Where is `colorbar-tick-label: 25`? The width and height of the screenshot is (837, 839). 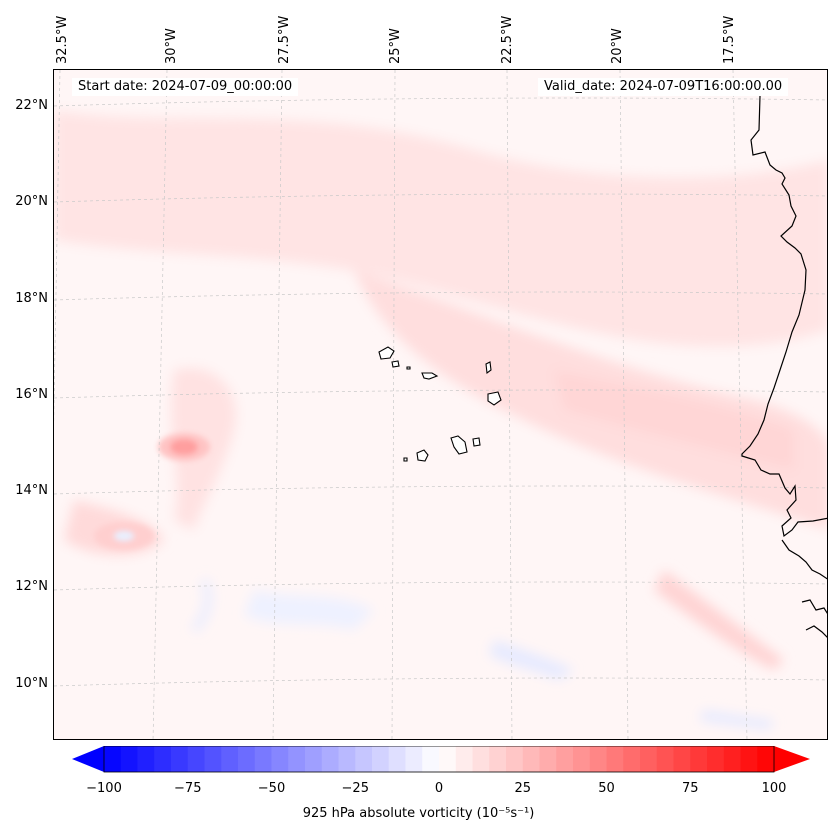 colorbar-tick-label: 25 is located at coordinates (523, 788).